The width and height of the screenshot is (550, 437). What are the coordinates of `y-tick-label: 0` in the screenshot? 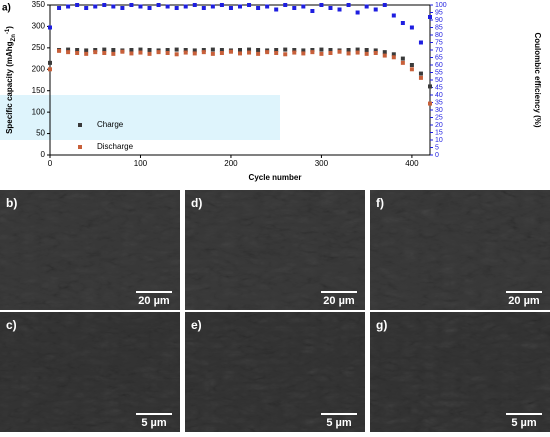 It's located at (43, 154).